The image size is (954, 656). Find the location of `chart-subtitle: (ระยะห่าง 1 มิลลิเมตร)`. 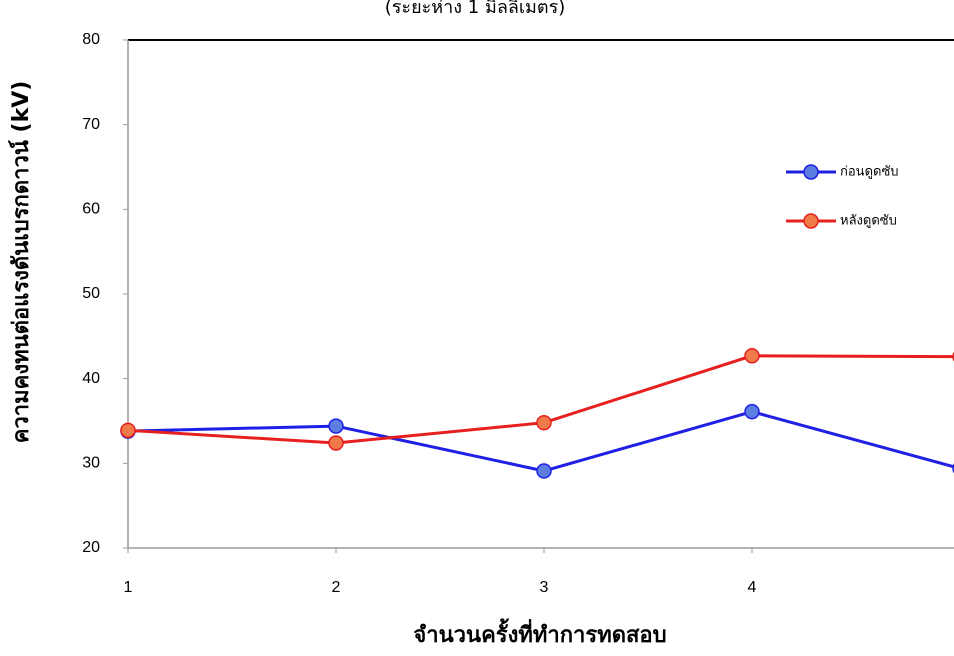

chart-subtitle: (ระยะห่าง 1 มิลลิเมตร) is located at coordinates (475, 9).